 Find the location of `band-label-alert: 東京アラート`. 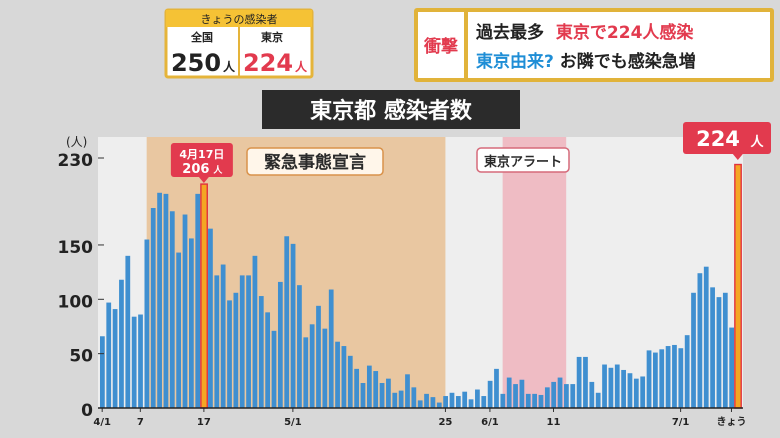

band-label-alert: 東京アラート is located at coordinates (523, 160).